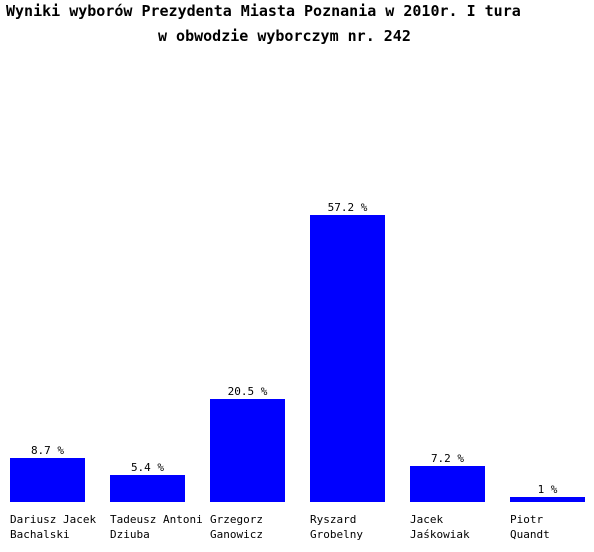 The image size is (594, 552). Describe the element at coordinates (284, 36) in the screenshot. I see `chart-subtitle: w obwodzie wyborczym nr. 242` at that location.